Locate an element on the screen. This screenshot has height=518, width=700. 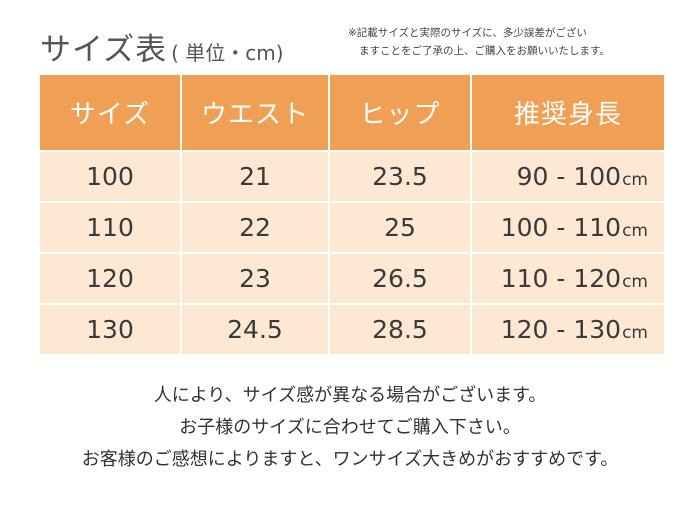
cell-waist: 21 is located at coordinates (256, 175).